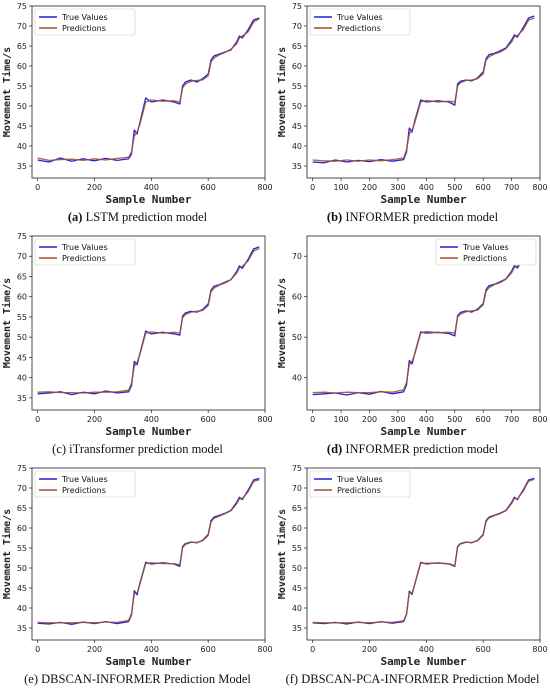 Image resolution: width=550 pixels, height=690 pixels. Describe the element at coordinates (137, 449) in the screenshot. I see `caption-c: (c) iTransformer prediction model` at that location.